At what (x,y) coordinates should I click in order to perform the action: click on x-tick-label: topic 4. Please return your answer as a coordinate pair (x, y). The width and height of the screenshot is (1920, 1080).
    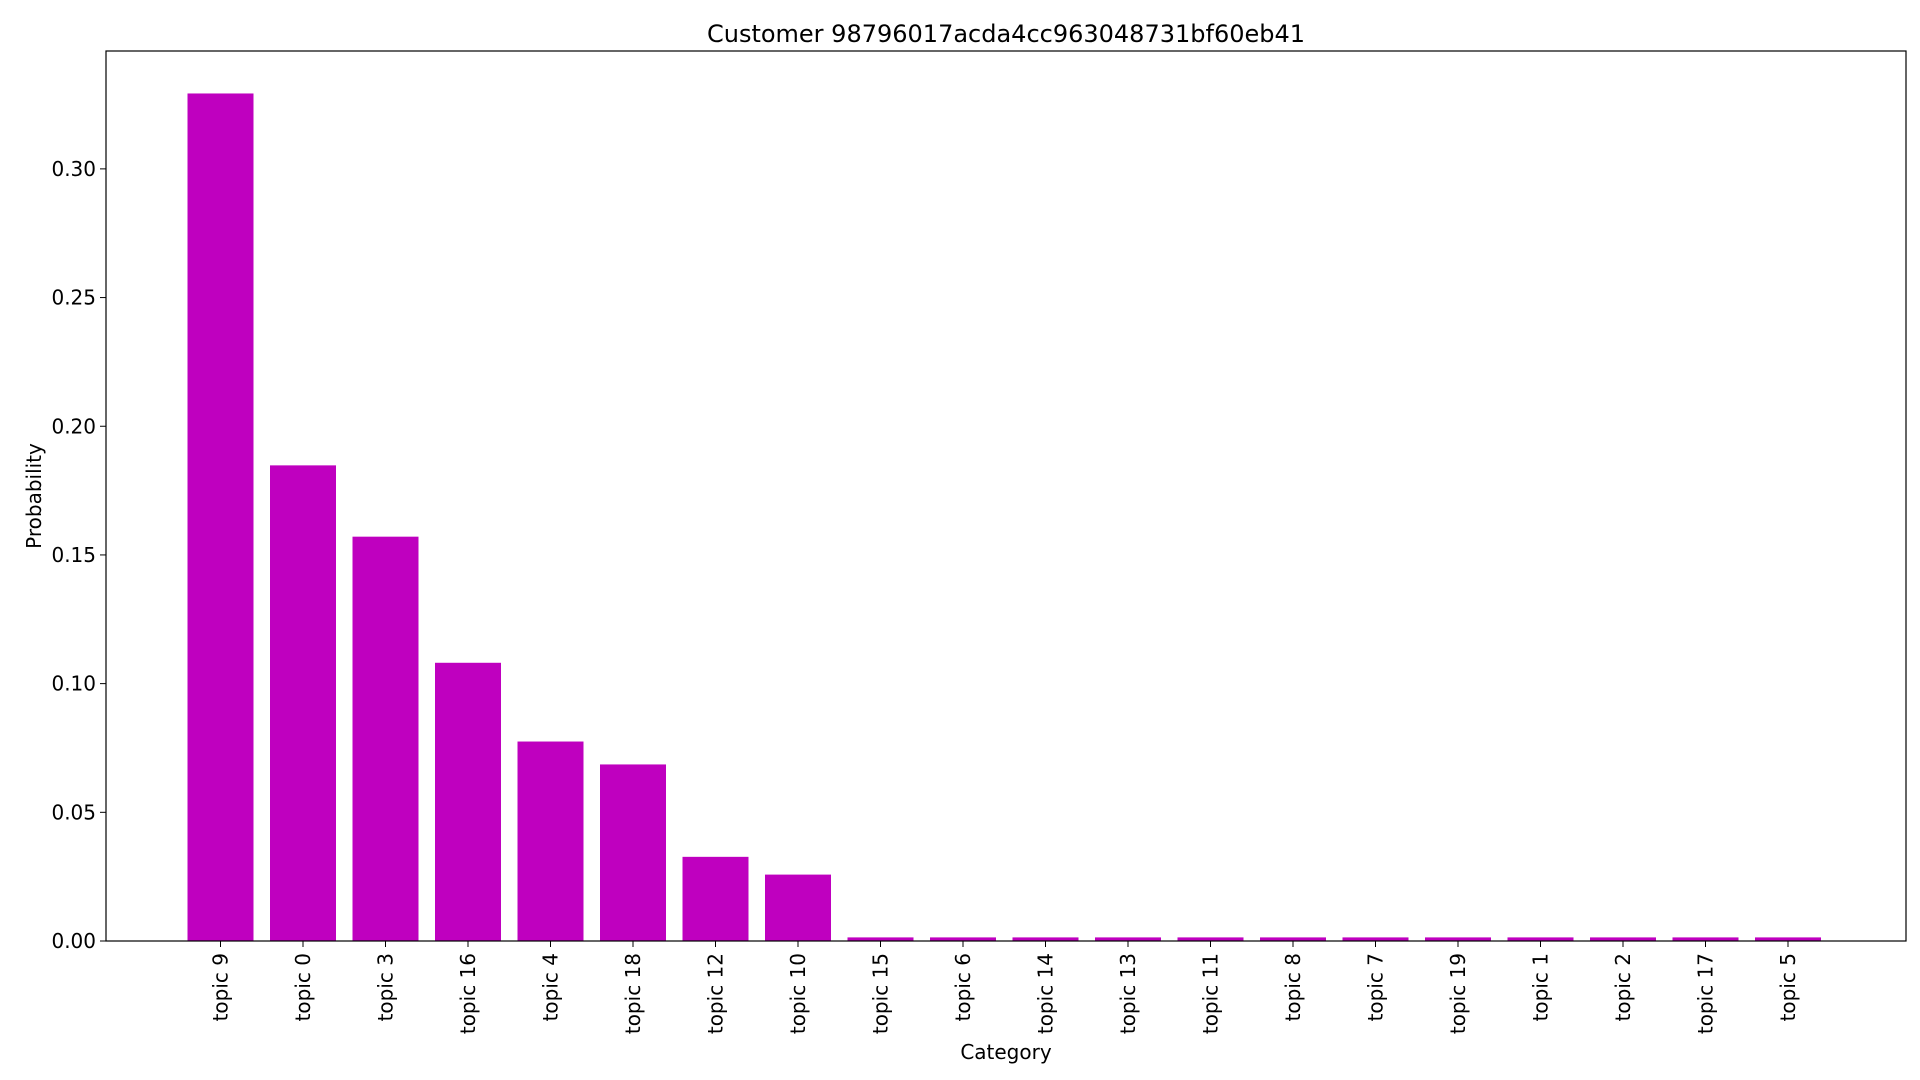
    Looking at the image, I should click on (551, 987).